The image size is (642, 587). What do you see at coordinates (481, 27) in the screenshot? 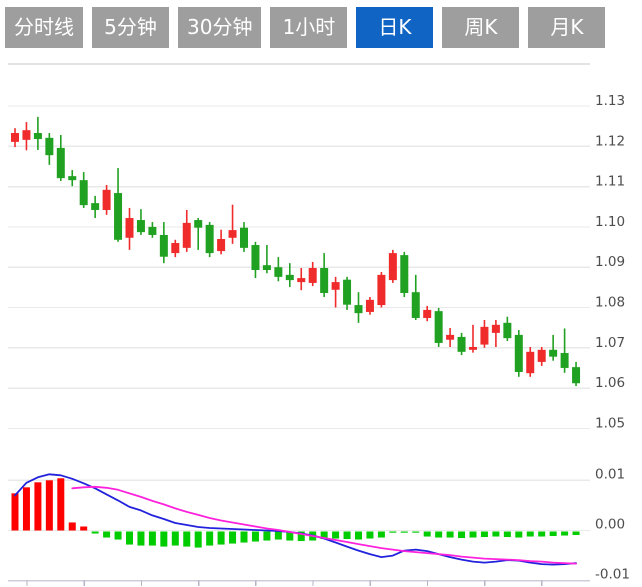
I see `tab-weekly-k: 周K` at bounding box center [481, 27].